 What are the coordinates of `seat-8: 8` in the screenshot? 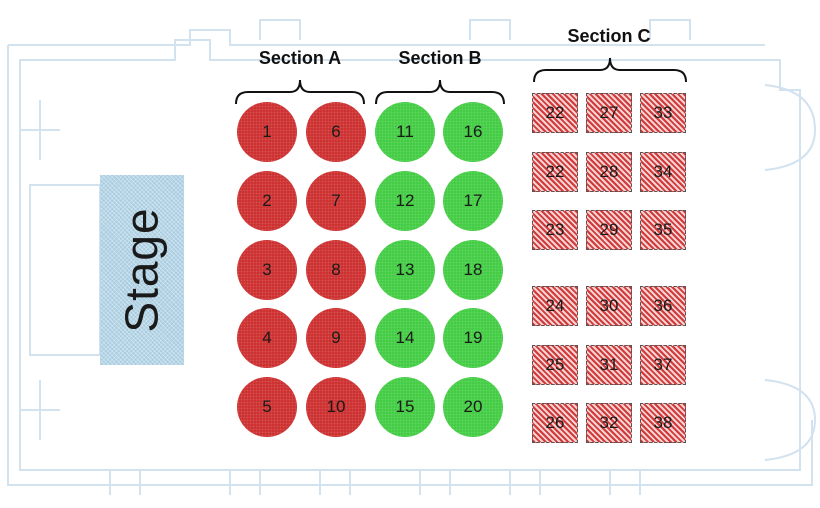 It's located at (336, 270).